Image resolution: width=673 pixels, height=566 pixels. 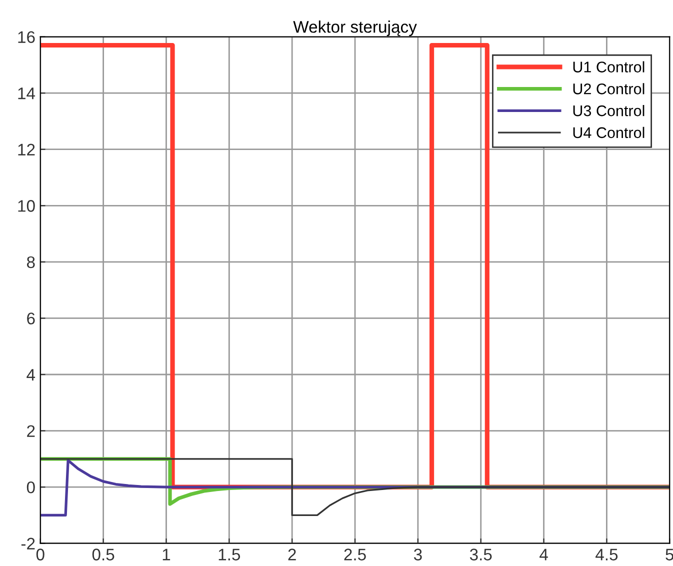 I want to click on y-tick-label: 12, so click(x=26, y=150).